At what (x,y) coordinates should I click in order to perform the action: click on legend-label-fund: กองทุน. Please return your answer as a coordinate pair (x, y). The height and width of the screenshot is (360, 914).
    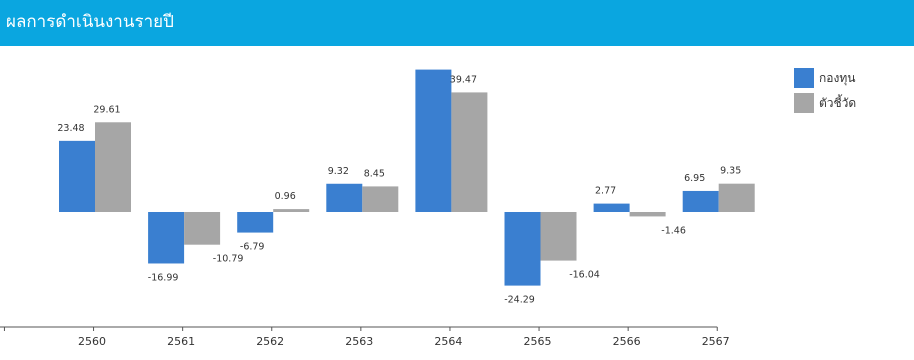
    Looking at the image, I should click on (837, 78).